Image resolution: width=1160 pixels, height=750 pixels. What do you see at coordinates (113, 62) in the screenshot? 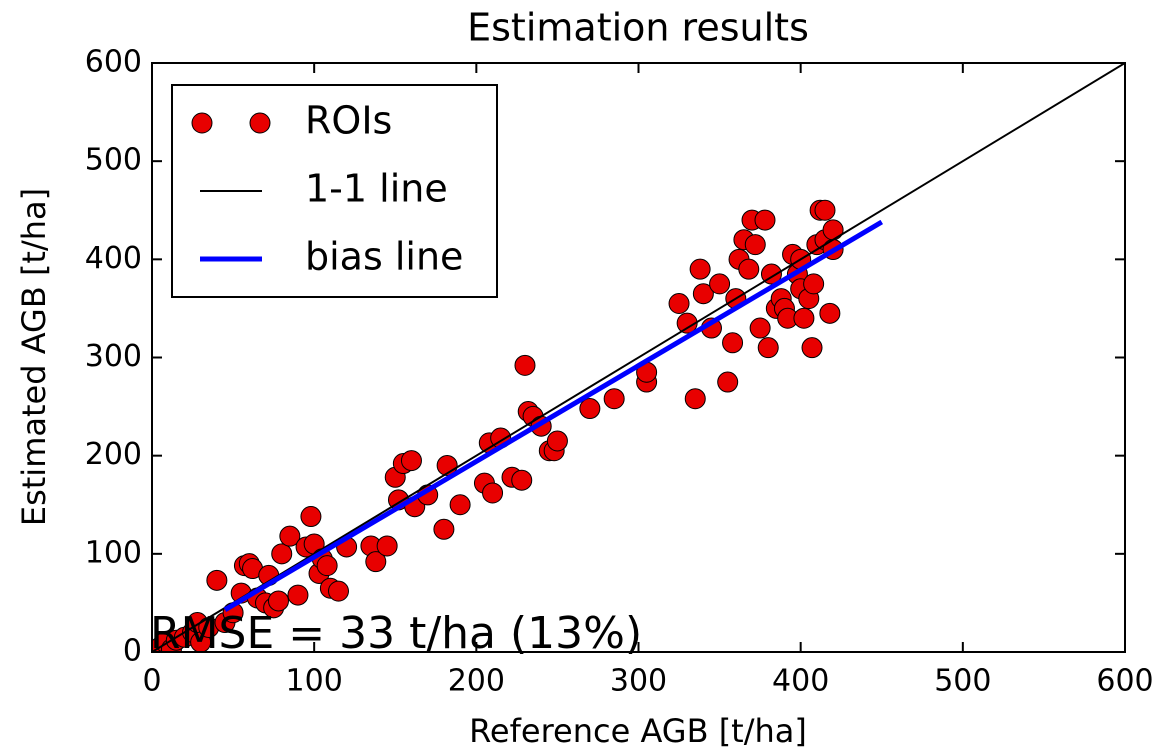
I see `y-tick-label: 600` at bounding box center [113, 62].